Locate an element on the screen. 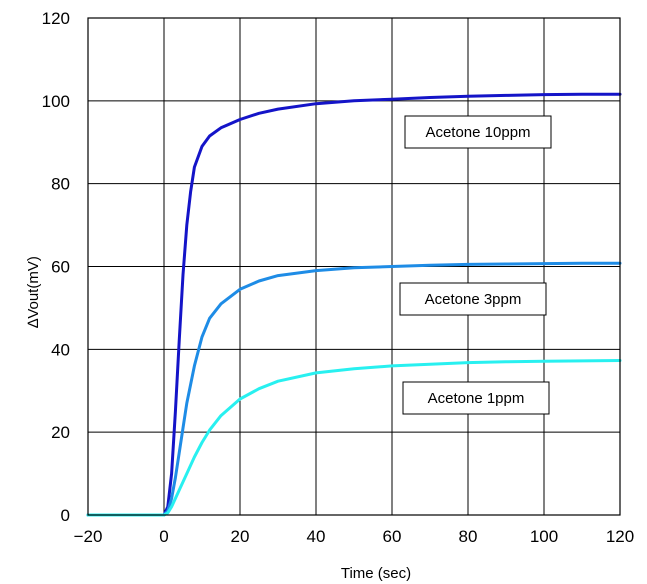 Image resolution: width=647 pixels, height=584 pixels. y-tick-labels: 0 20 40 60 80 100 120 is located at coordinates (56, 267).